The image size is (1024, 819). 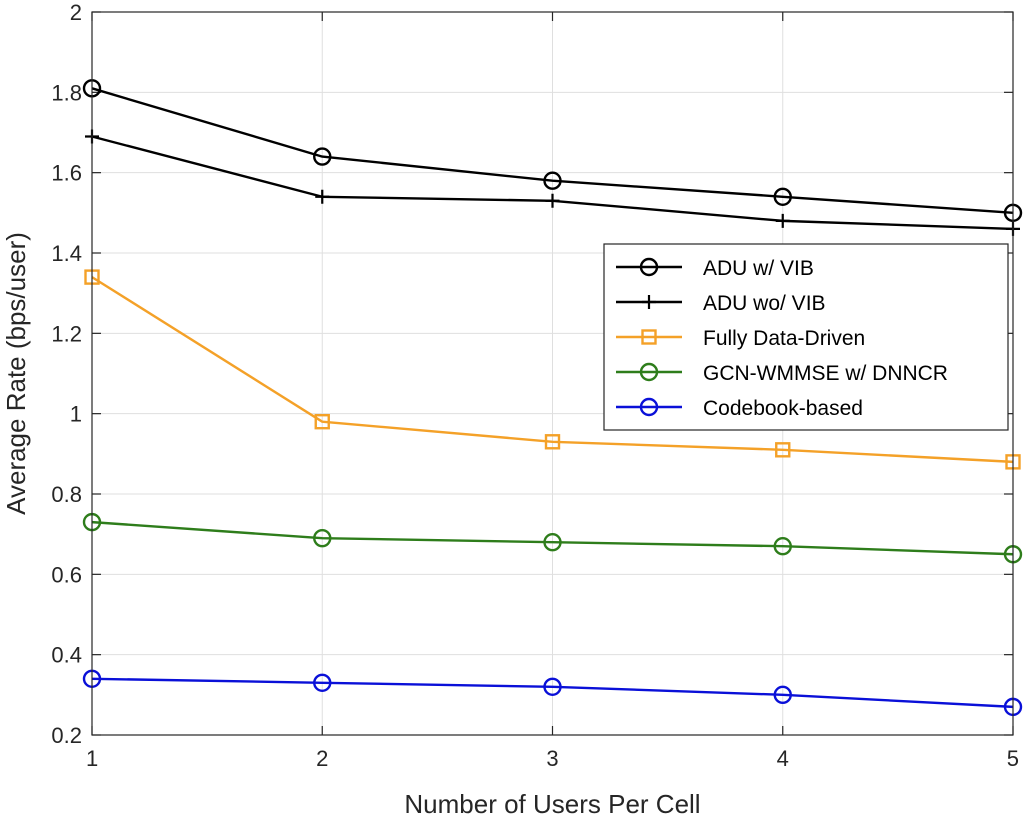 What do you see at coordinates (66, 655) in the screenshot?
I see `y-tick-label: 0.4` at bounding box center [66, 655].